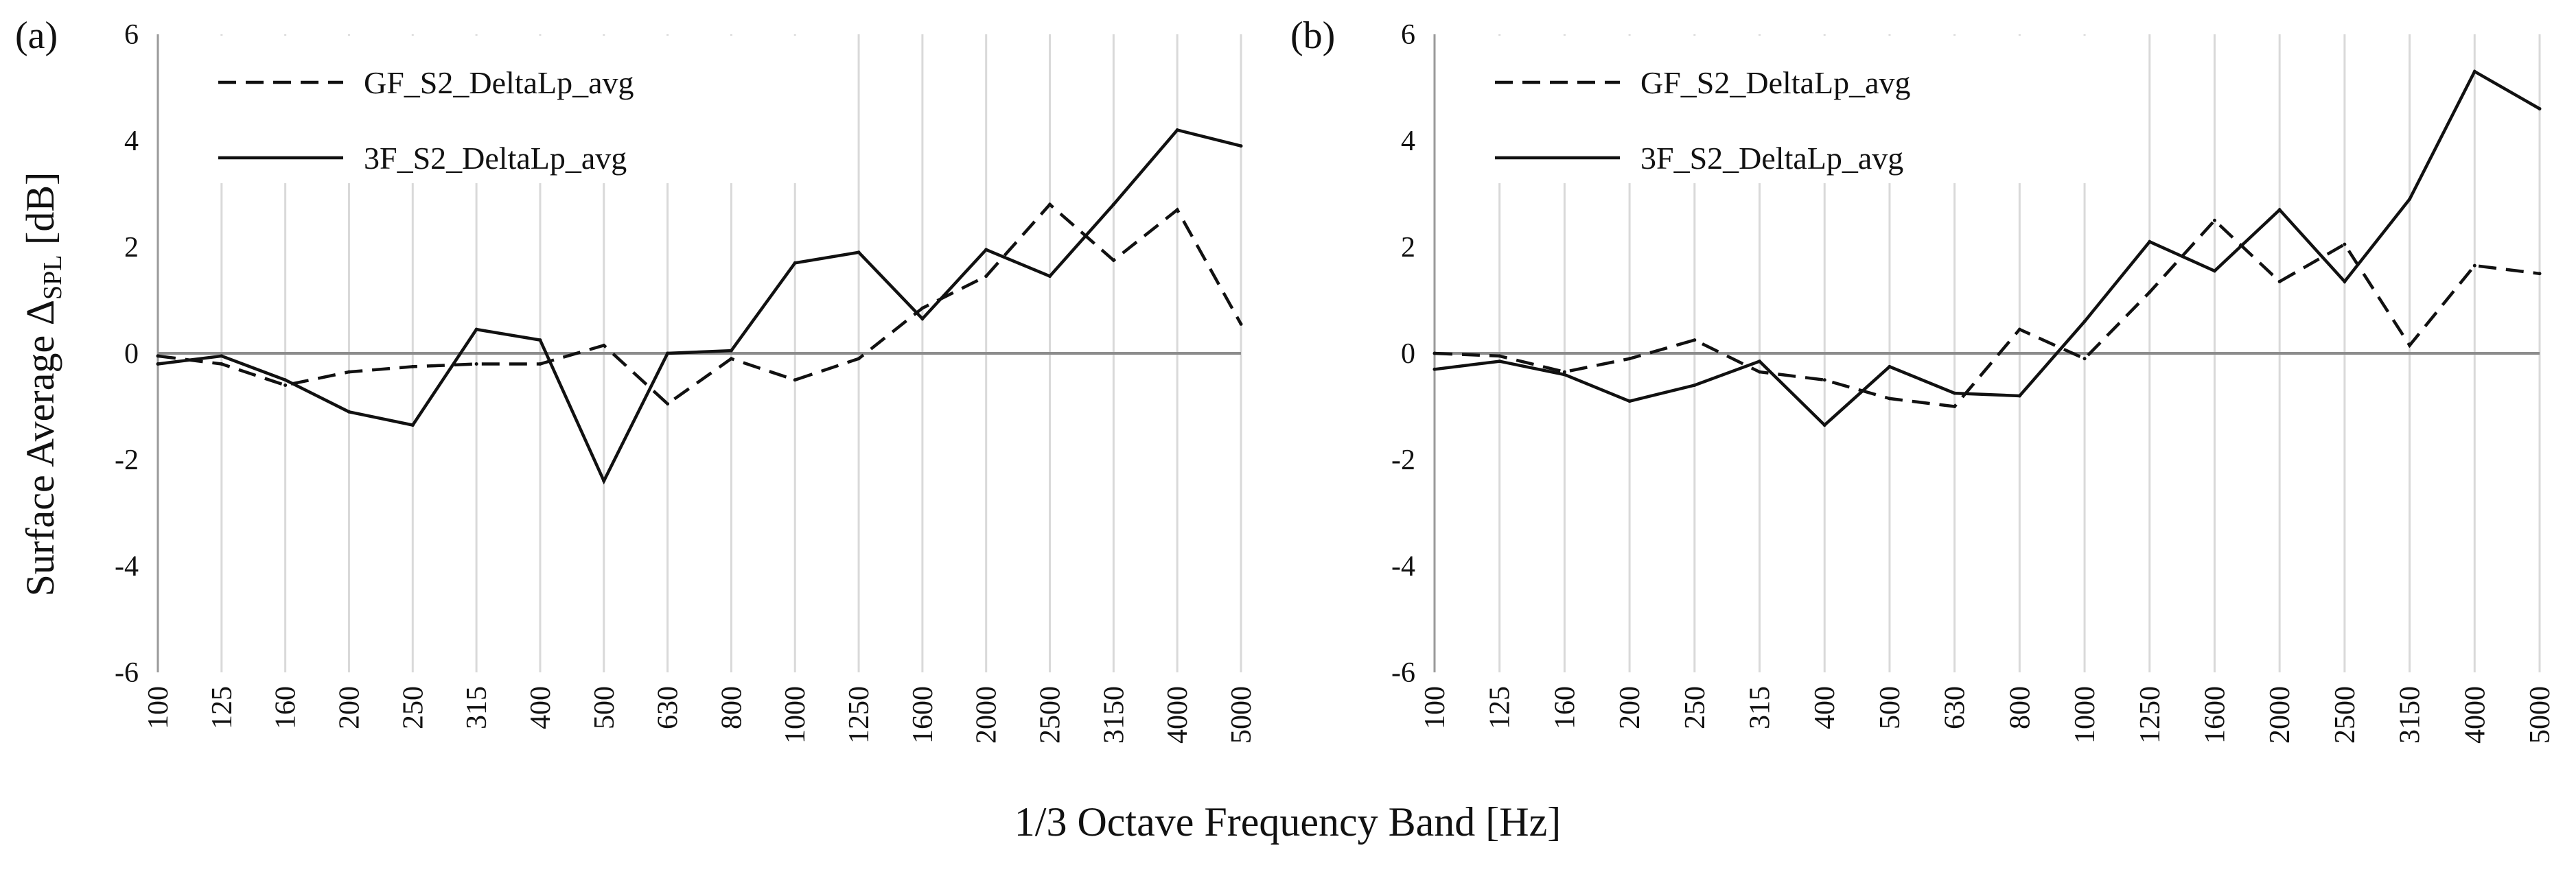  I want to click on y-axis-title: Surface Average ΔSPL [dB], so click(42, 384).